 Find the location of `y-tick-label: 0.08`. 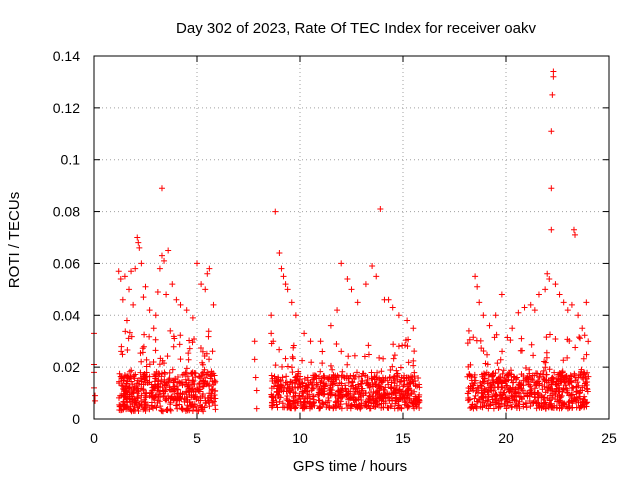

y-tick-label: 0.08 is located at coordinates (66, 212).